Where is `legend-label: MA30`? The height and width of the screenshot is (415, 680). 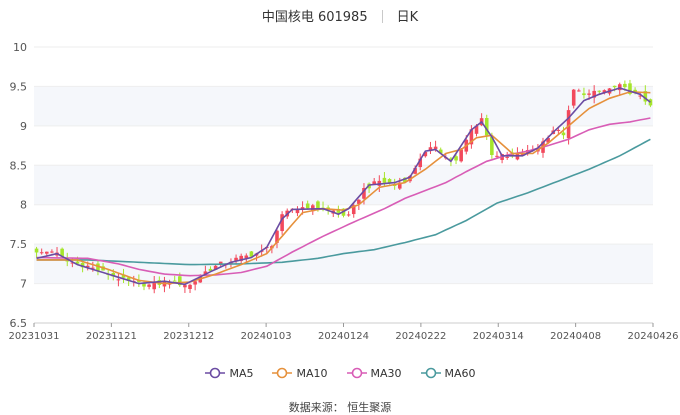 legend-label: MA30 is located at coordinates (386, 373).